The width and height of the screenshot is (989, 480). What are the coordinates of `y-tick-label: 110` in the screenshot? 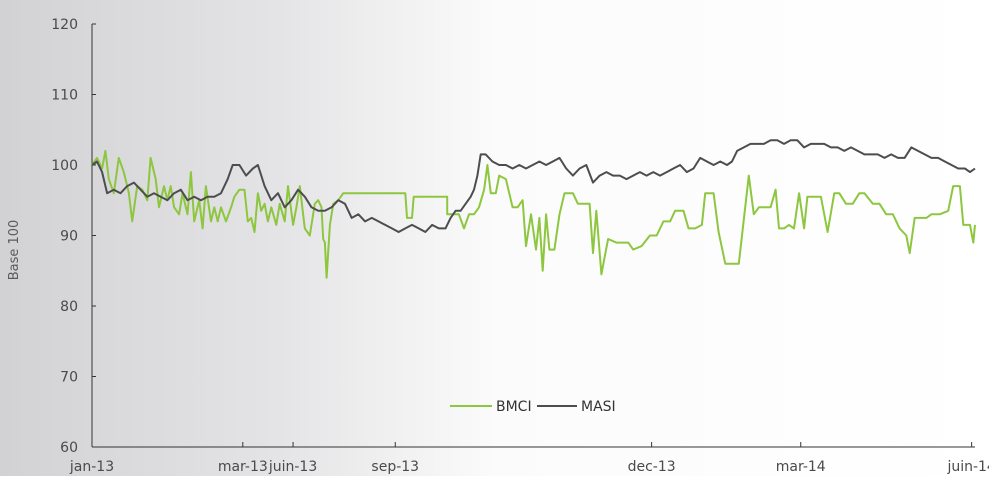 It's located at (64, 96).